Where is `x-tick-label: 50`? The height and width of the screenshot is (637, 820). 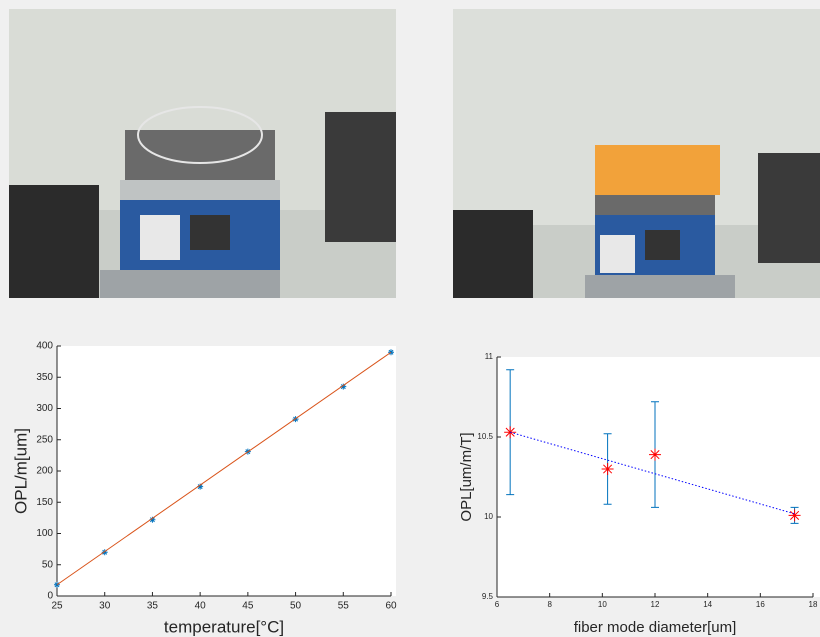
x-tick-label: 50 is located at coordinates (296, 606).